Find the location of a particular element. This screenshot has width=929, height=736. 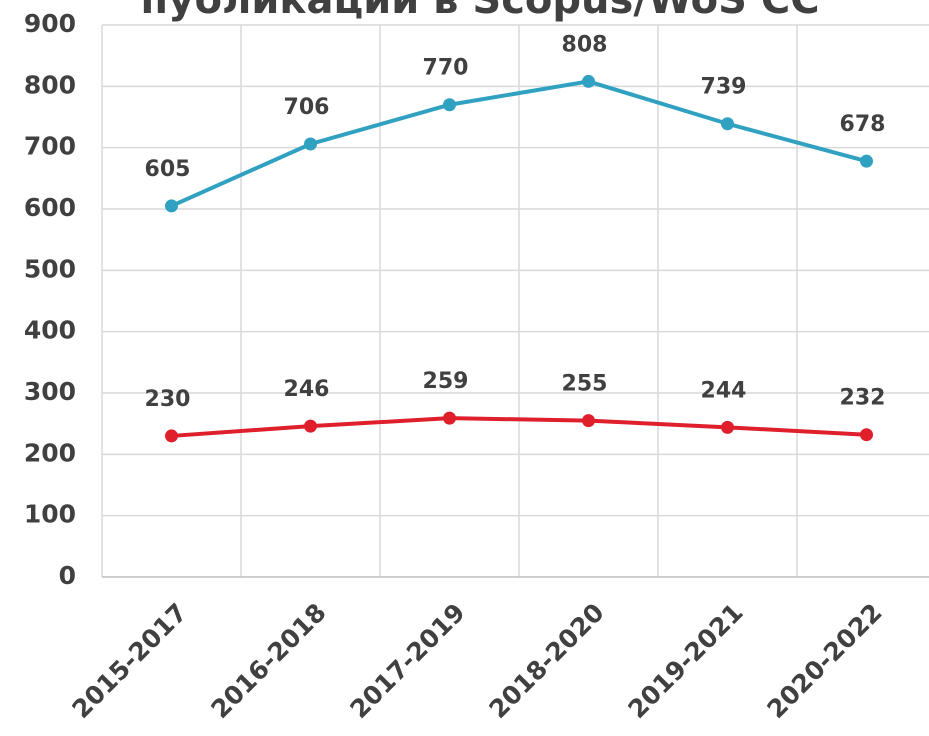

chart-title: публикации в Scopus/WoS CC is located at coordinates (479, 11).